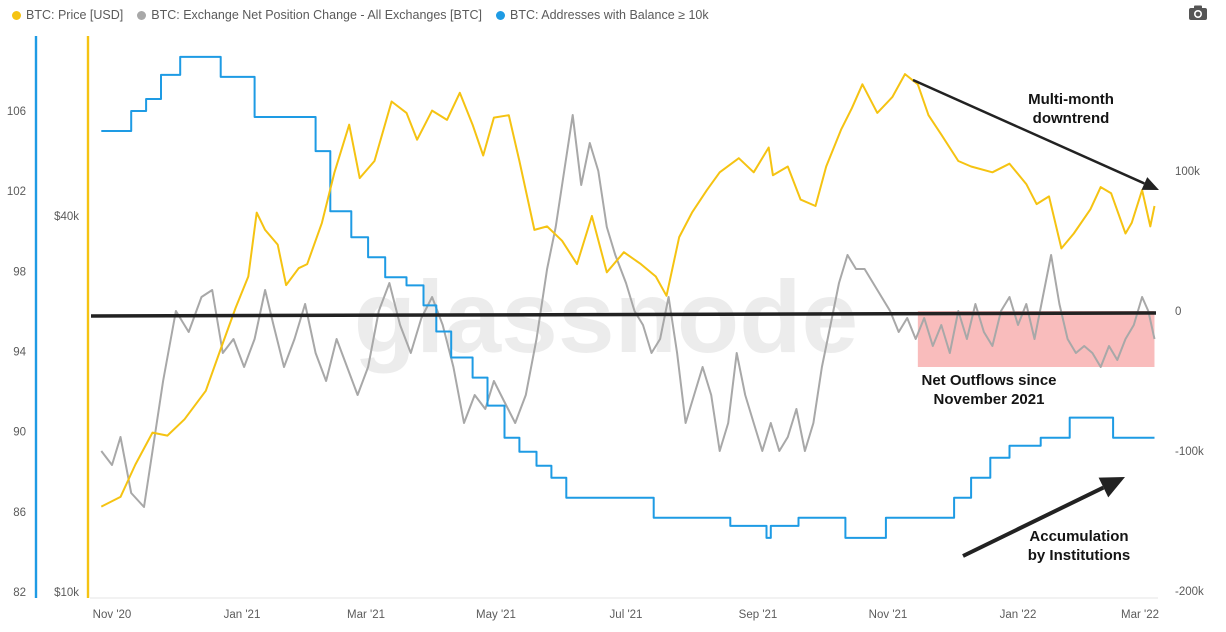 This screenshot has height=632, width=1226. Describe the element at coordinates (366, 615) in the screenshot. I see `x-tick-label: Mar '21` at that location.